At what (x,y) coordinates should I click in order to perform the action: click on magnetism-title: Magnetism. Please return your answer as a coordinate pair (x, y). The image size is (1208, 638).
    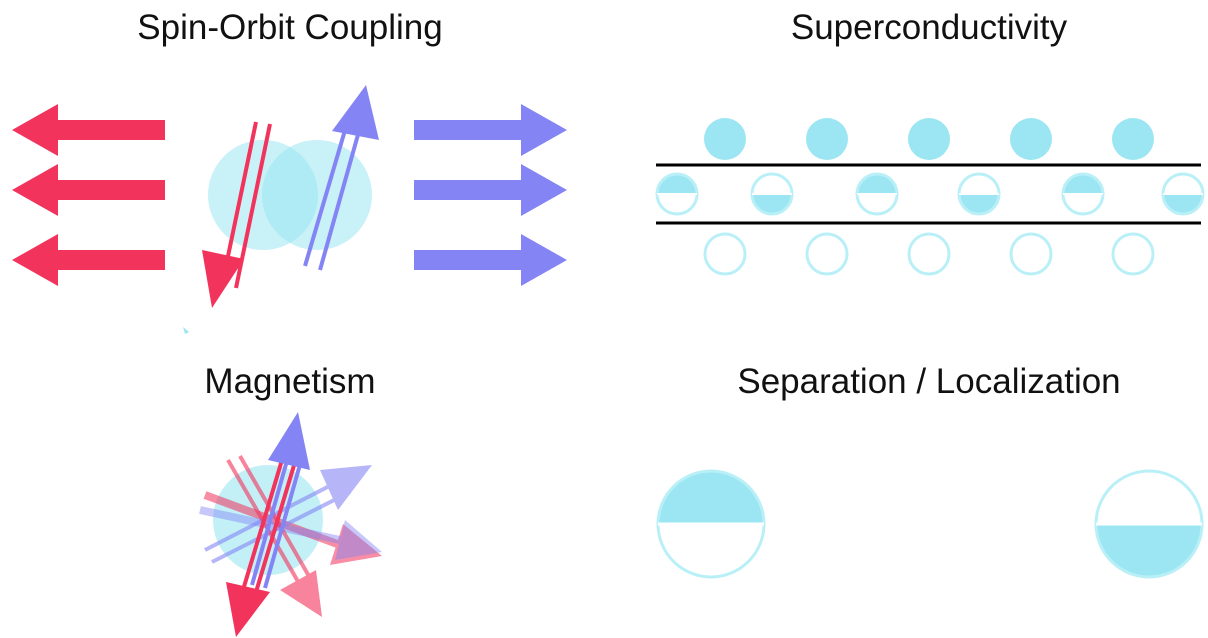
    Looking at the image, I should click on (290, 381).